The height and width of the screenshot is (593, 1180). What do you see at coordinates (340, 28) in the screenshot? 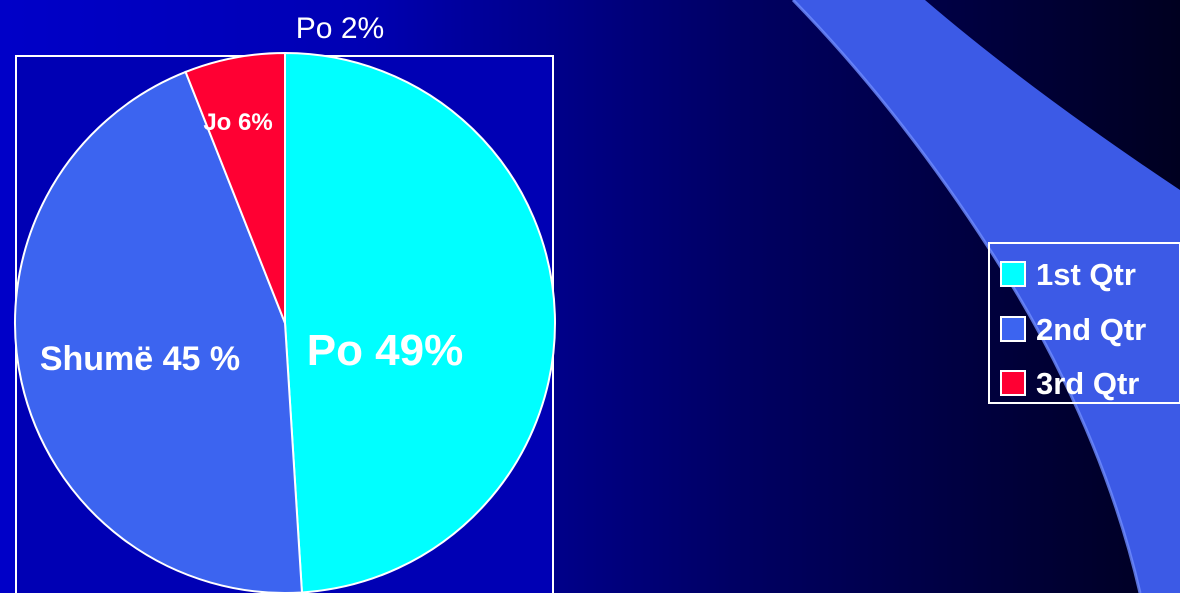
I see `chart-title: Po 2%` at bounding box center [340, 28].